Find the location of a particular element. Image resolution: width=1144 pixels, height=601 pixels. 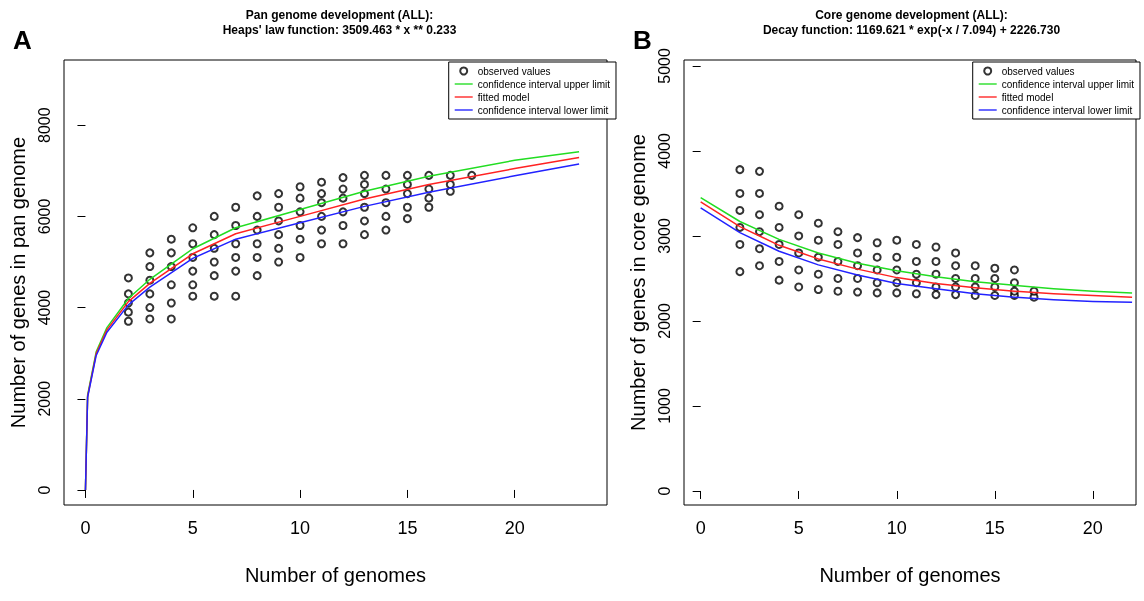

y-tick-label: 5000 is located at coordinates (664, 66).